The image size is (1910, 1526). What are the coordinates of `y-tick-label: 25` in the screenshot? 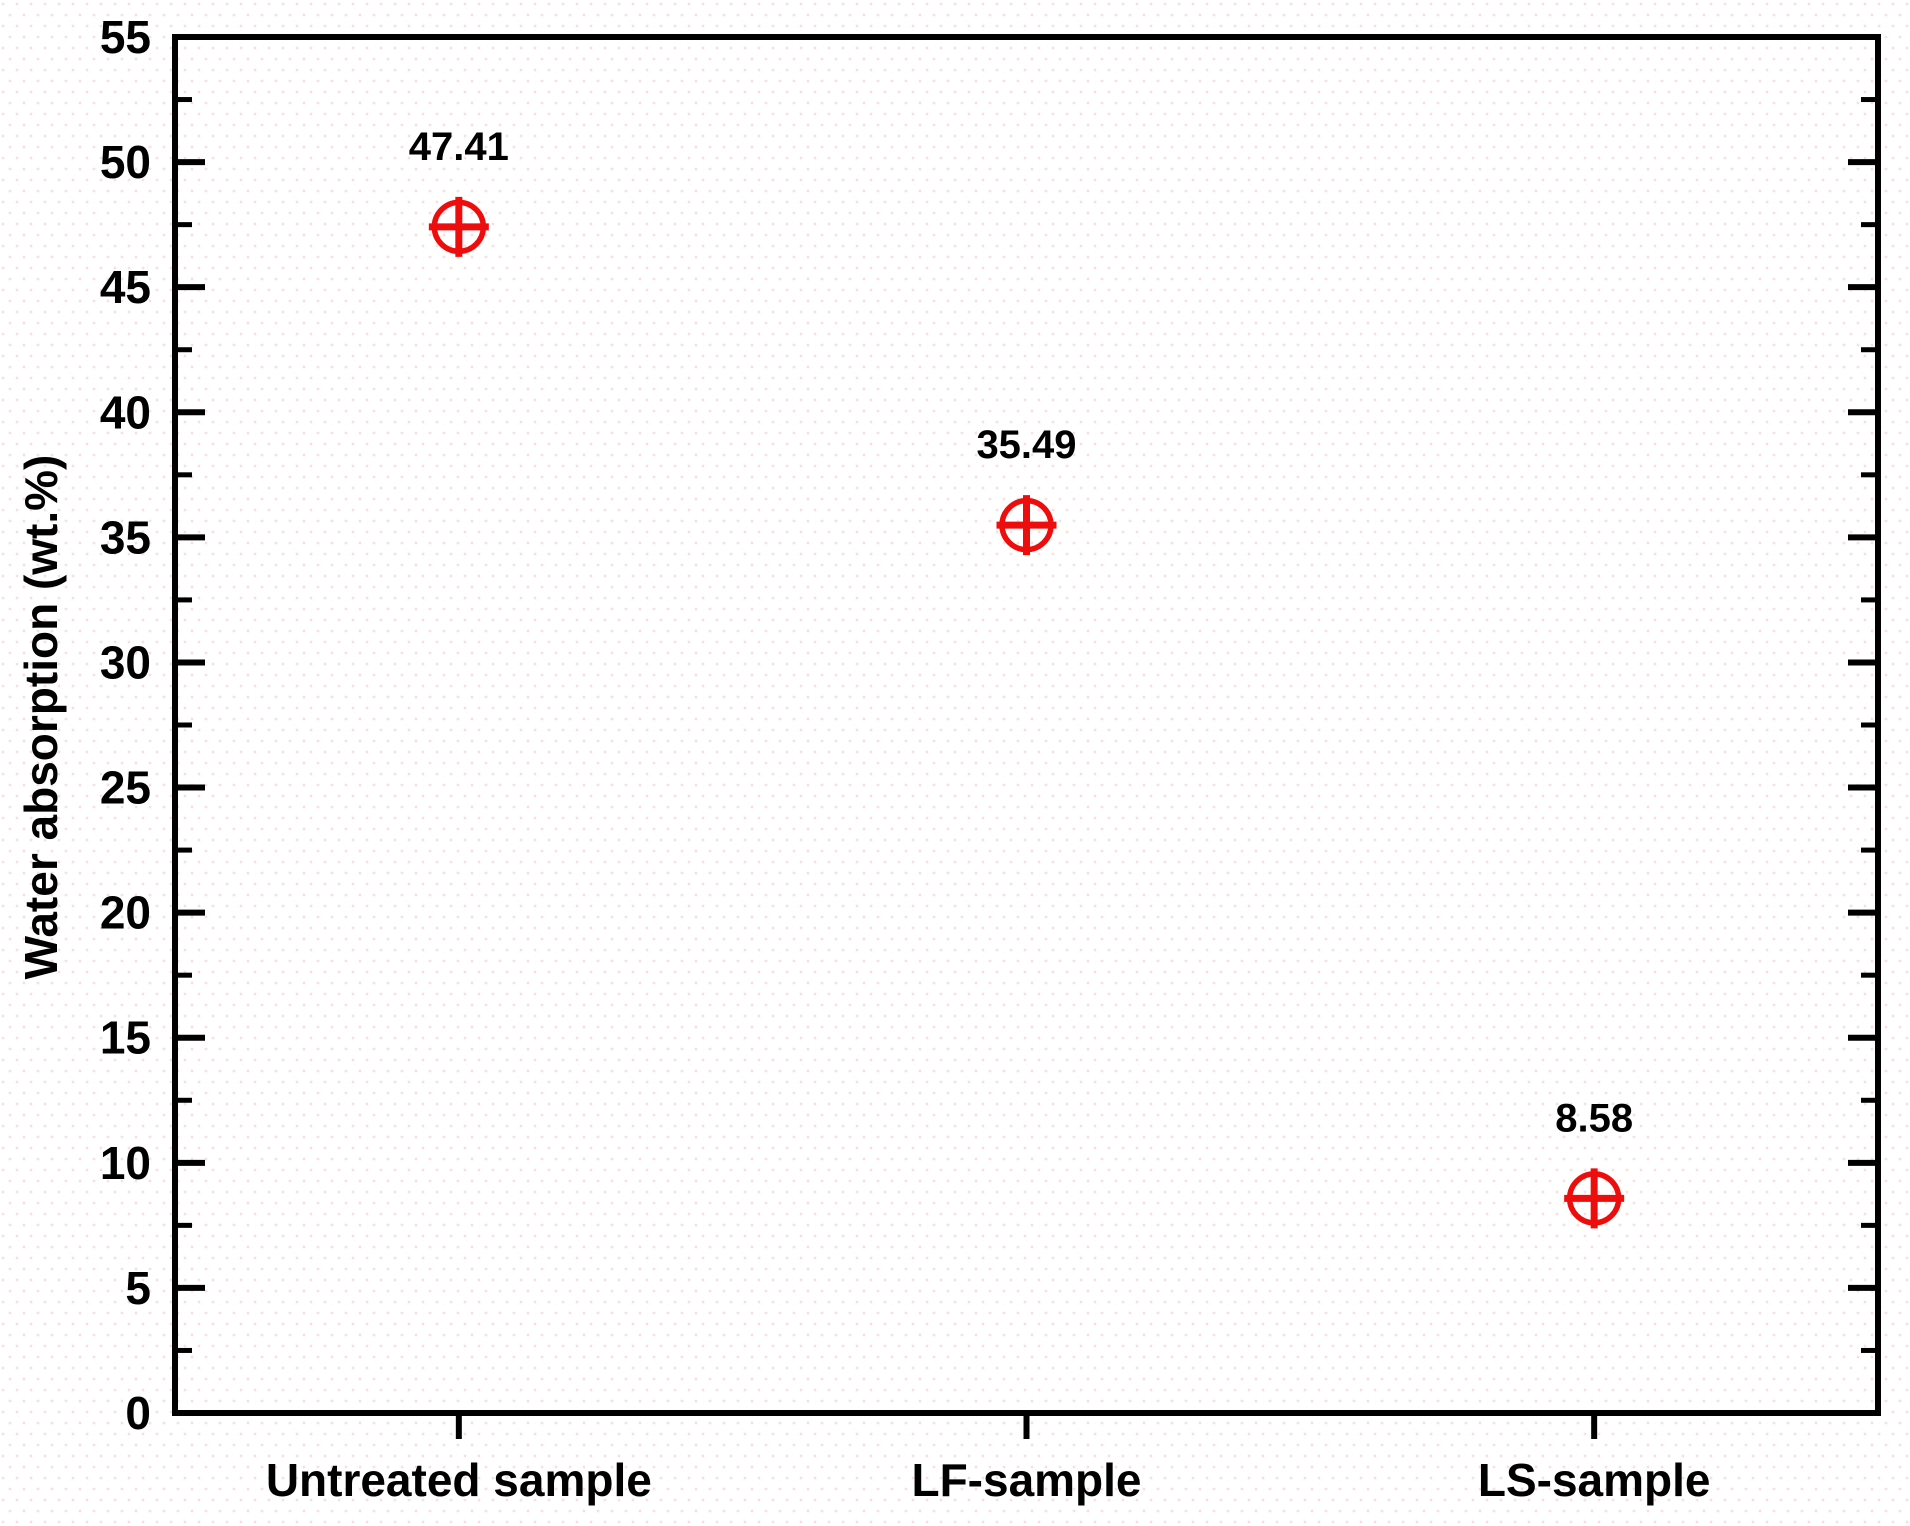 It's located at (125, 788).